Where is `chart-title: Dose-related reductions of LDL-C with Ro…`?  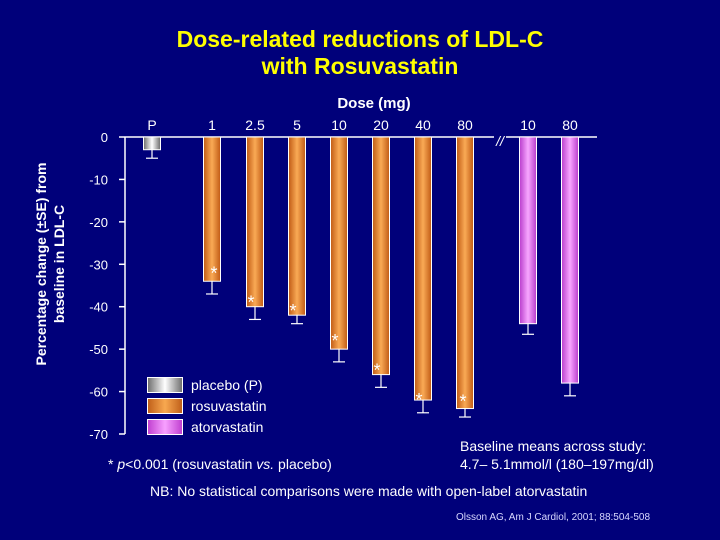 chart-title: Dose-related reductions of LDL-C with Ro… is located at coordinates (360, 53).